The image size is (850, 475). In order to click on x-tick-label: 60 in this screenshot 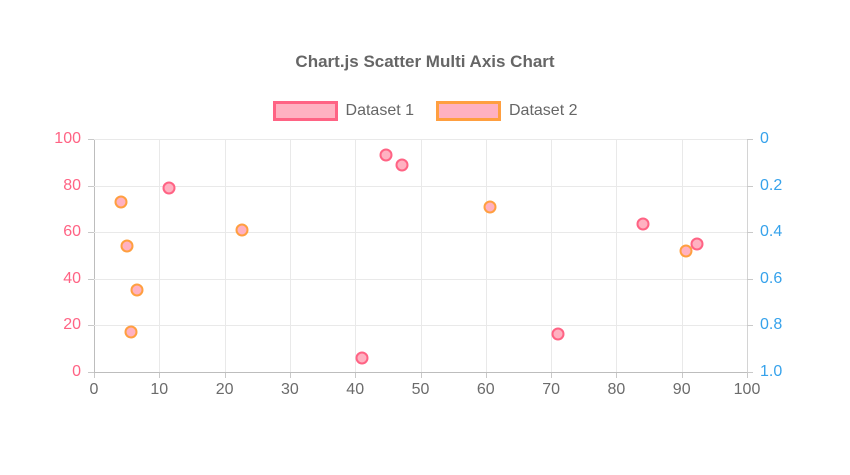, I will do `click(485, 389)`.